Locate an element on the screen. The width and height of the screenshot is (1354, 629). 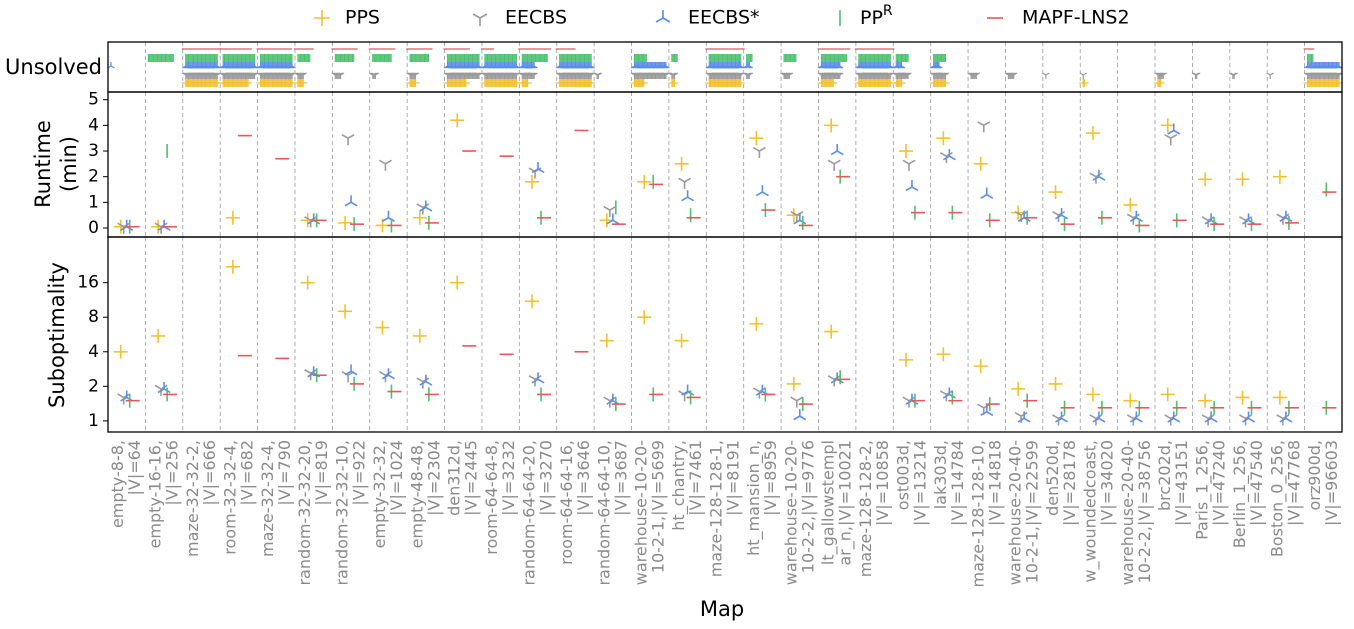
x-tick-label: |V|=34020 is located at coordinates (1106, 483).